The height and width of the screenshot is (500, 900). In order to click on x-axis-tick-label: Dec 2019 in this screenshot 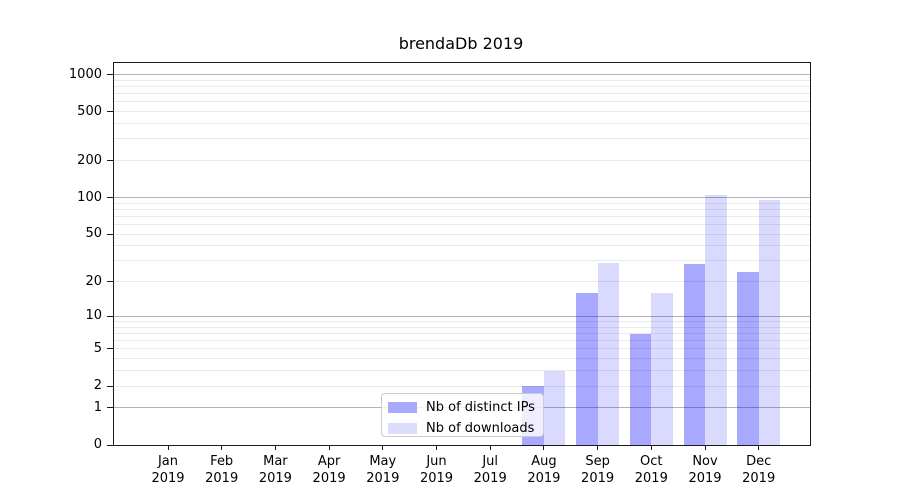, I will do `click(759, 470)`.